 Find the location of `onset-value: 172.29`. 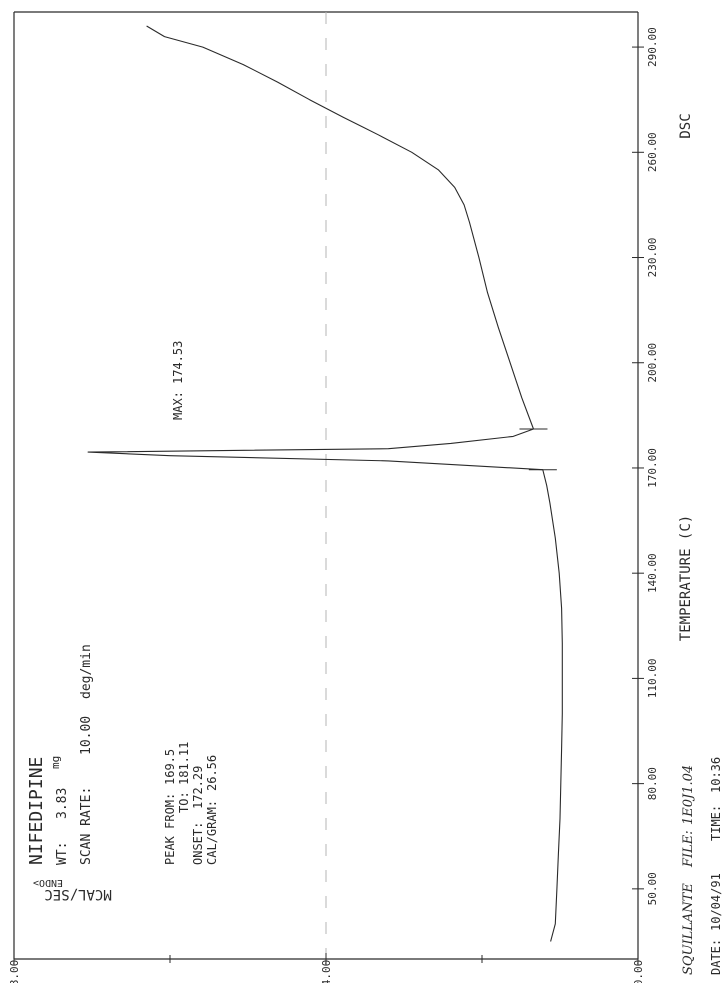

onset-value: 172.29 is located at coordinates (198, 787).